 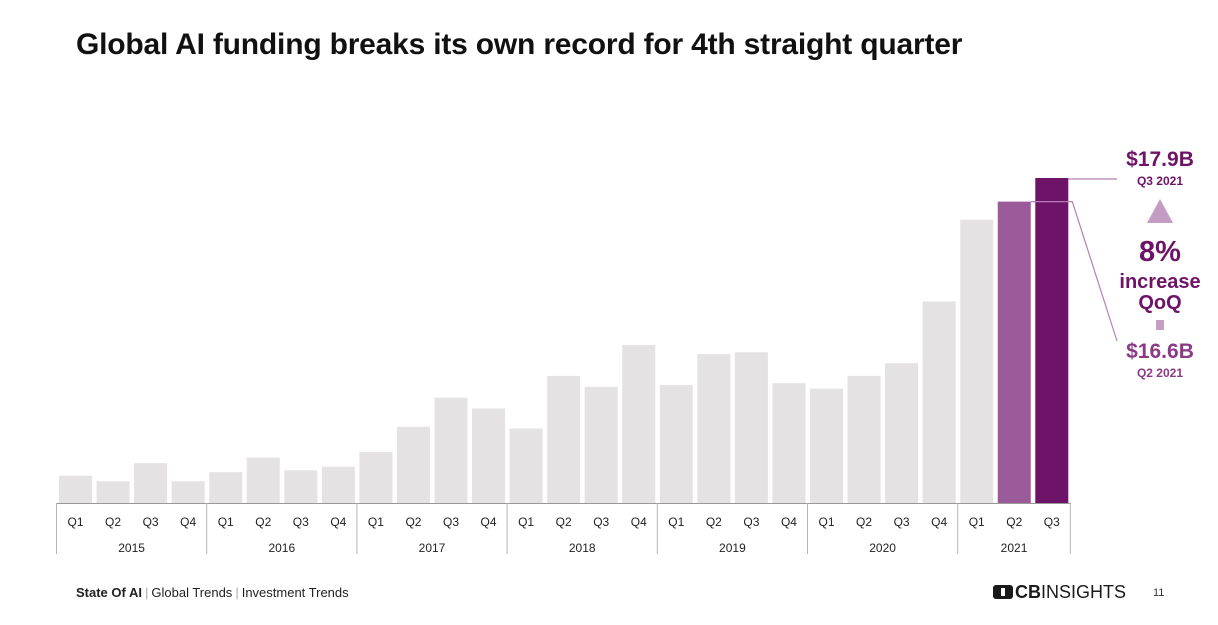 I want to click on bar-q4-2017, so click(x=489, y=455).